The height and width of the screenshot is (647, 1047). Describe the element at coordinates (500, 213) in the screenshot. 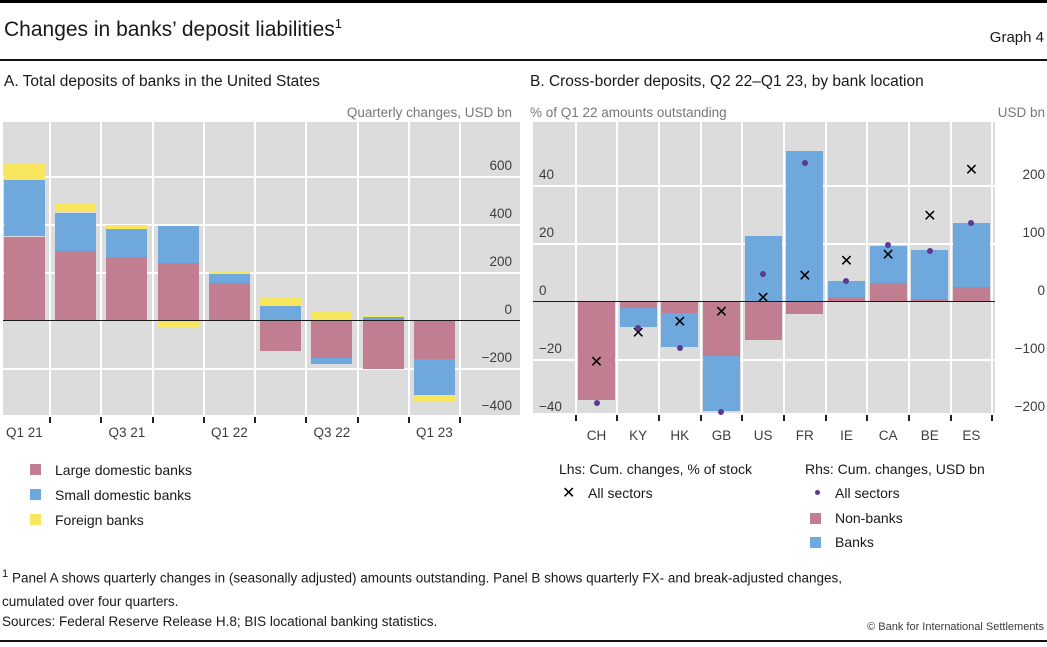

I see `y-axis-label-400: 400` at that location.